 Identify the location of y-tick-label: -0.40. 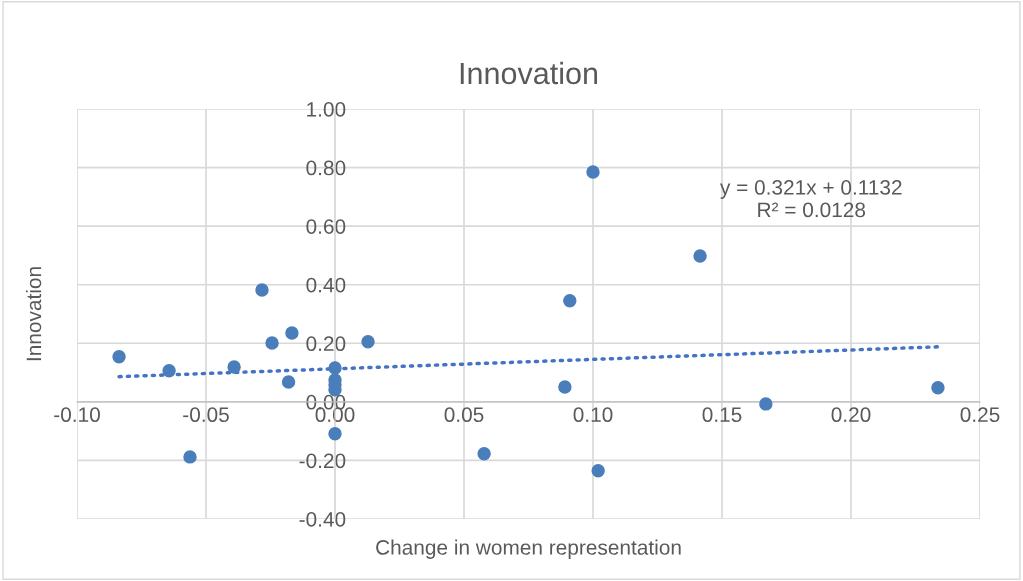
(322, 519).